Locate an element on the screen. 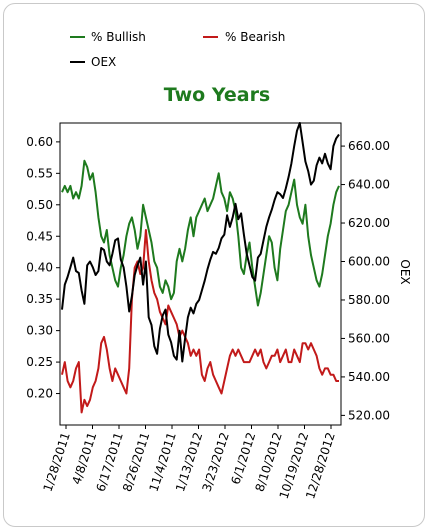 This screenshot has width=430, height=531. y-tick-label-8: 0.60 is located at coordinates (39, 142).